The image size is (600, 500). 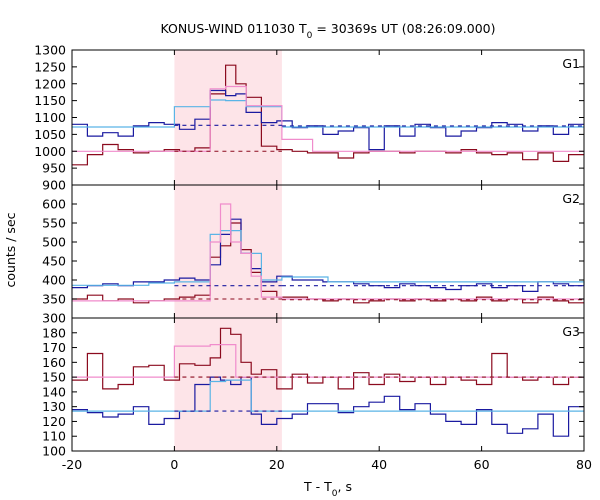 I want to click on y-tick-label: 350, so click(x=54, y=299).